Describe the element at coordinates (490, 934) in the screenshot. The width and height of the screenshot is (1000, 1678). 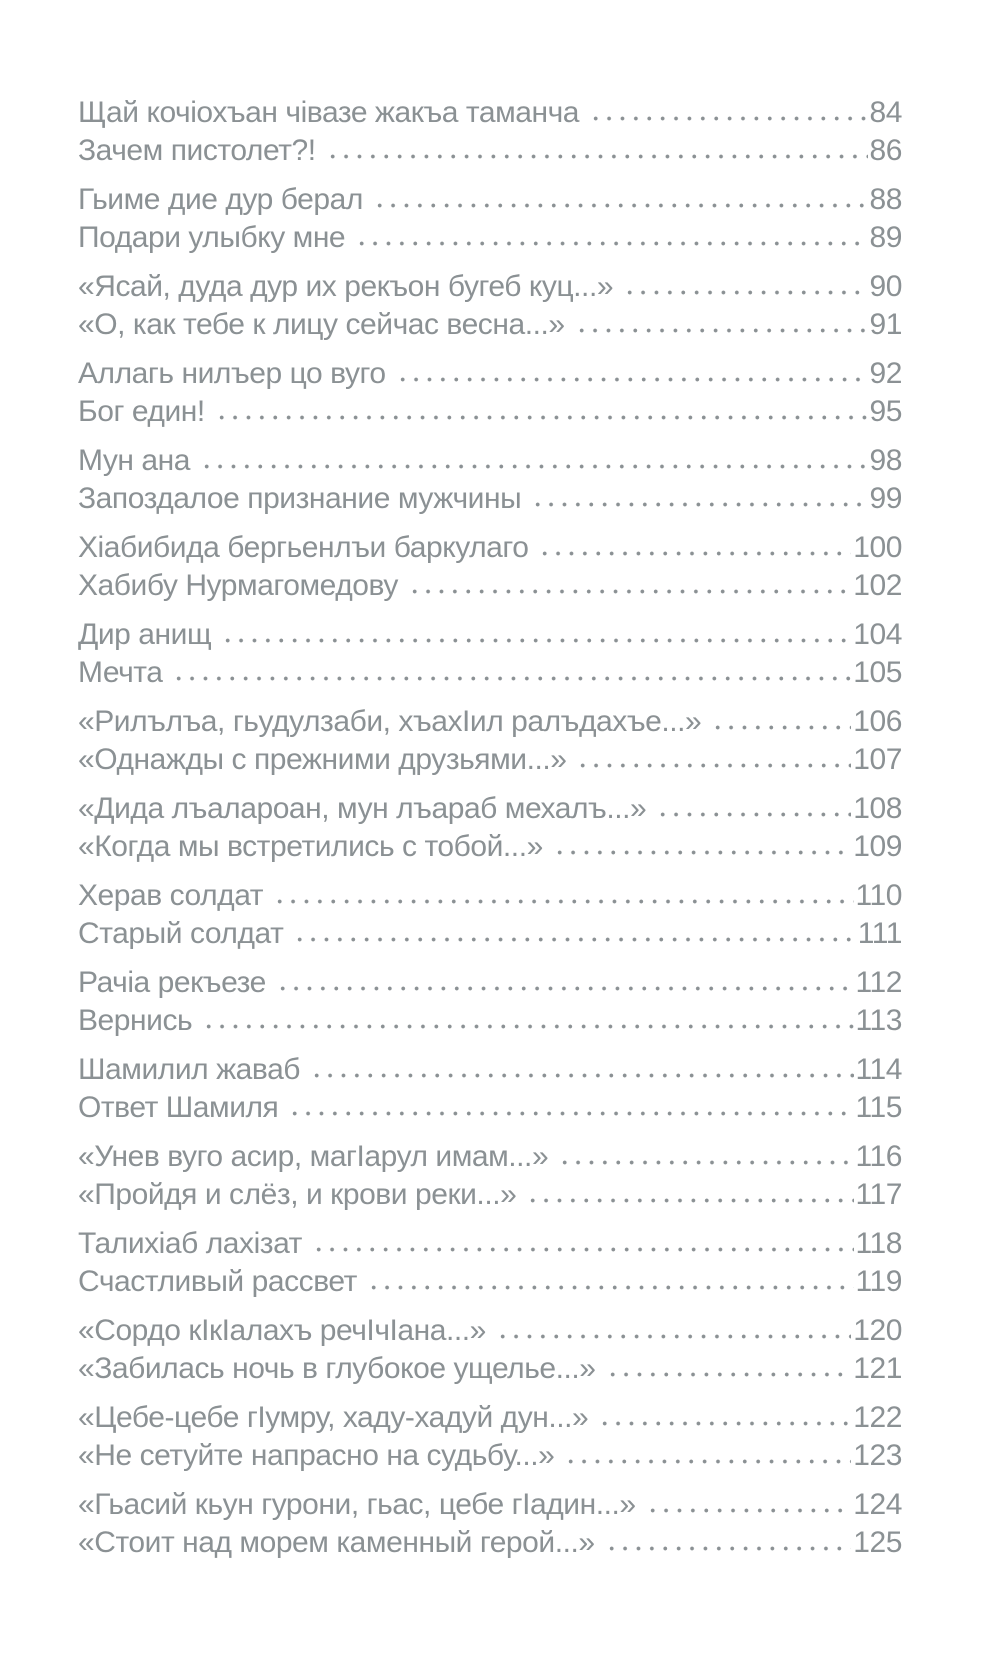
I see `toc-entry: Старый солдат 111` at that location.